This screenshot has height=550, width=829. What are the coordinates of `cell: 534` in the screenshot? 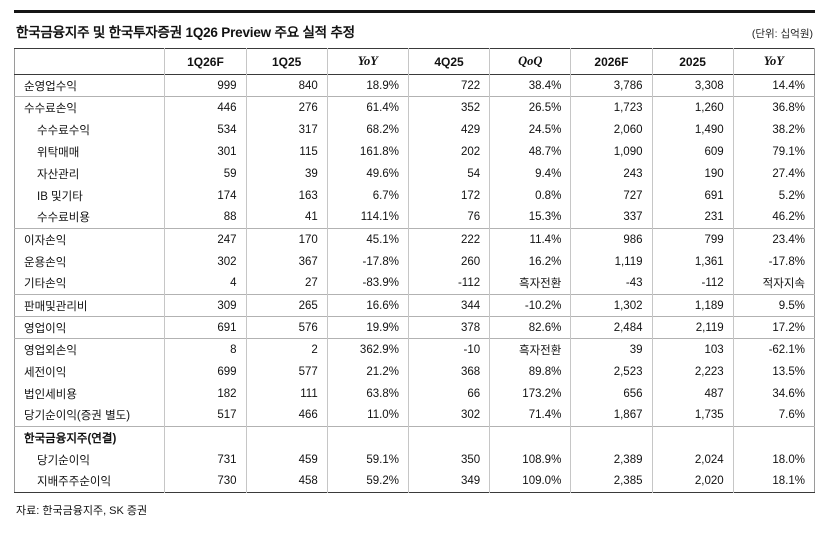 It's located at (205, 129).